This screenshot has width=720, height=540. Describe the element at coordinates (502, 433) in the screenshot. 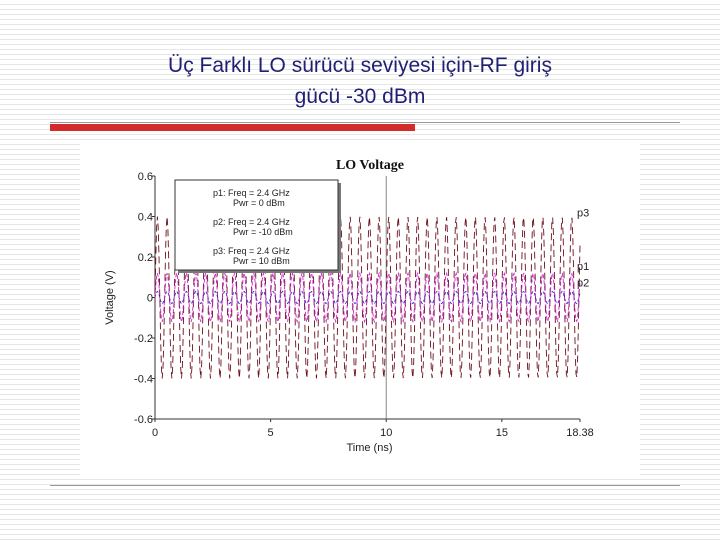

I see `x-tick-label: 15` at that location.